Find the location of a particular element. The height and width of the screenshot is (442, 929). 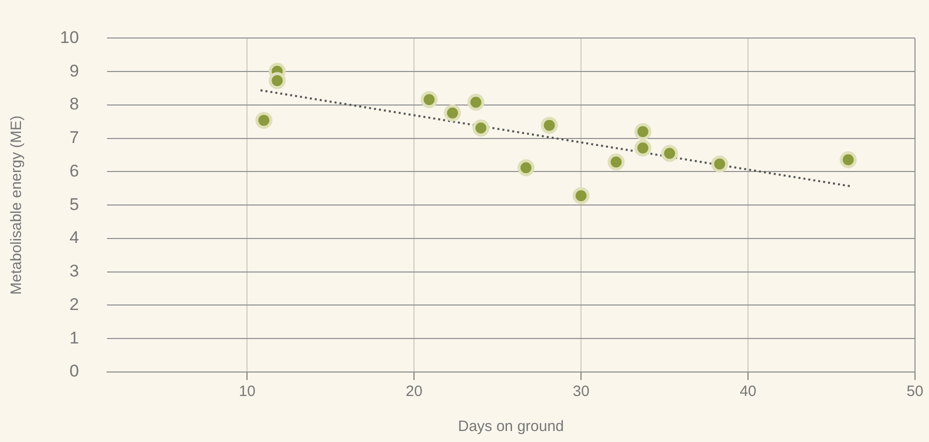

y-tick-label: 6 is located at coordinates (74, 170).